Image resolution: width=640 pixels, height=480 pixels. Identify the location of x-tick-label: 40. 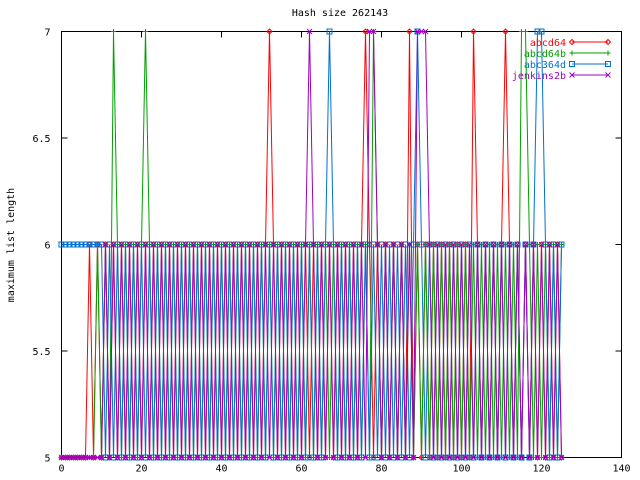
(221, 469).